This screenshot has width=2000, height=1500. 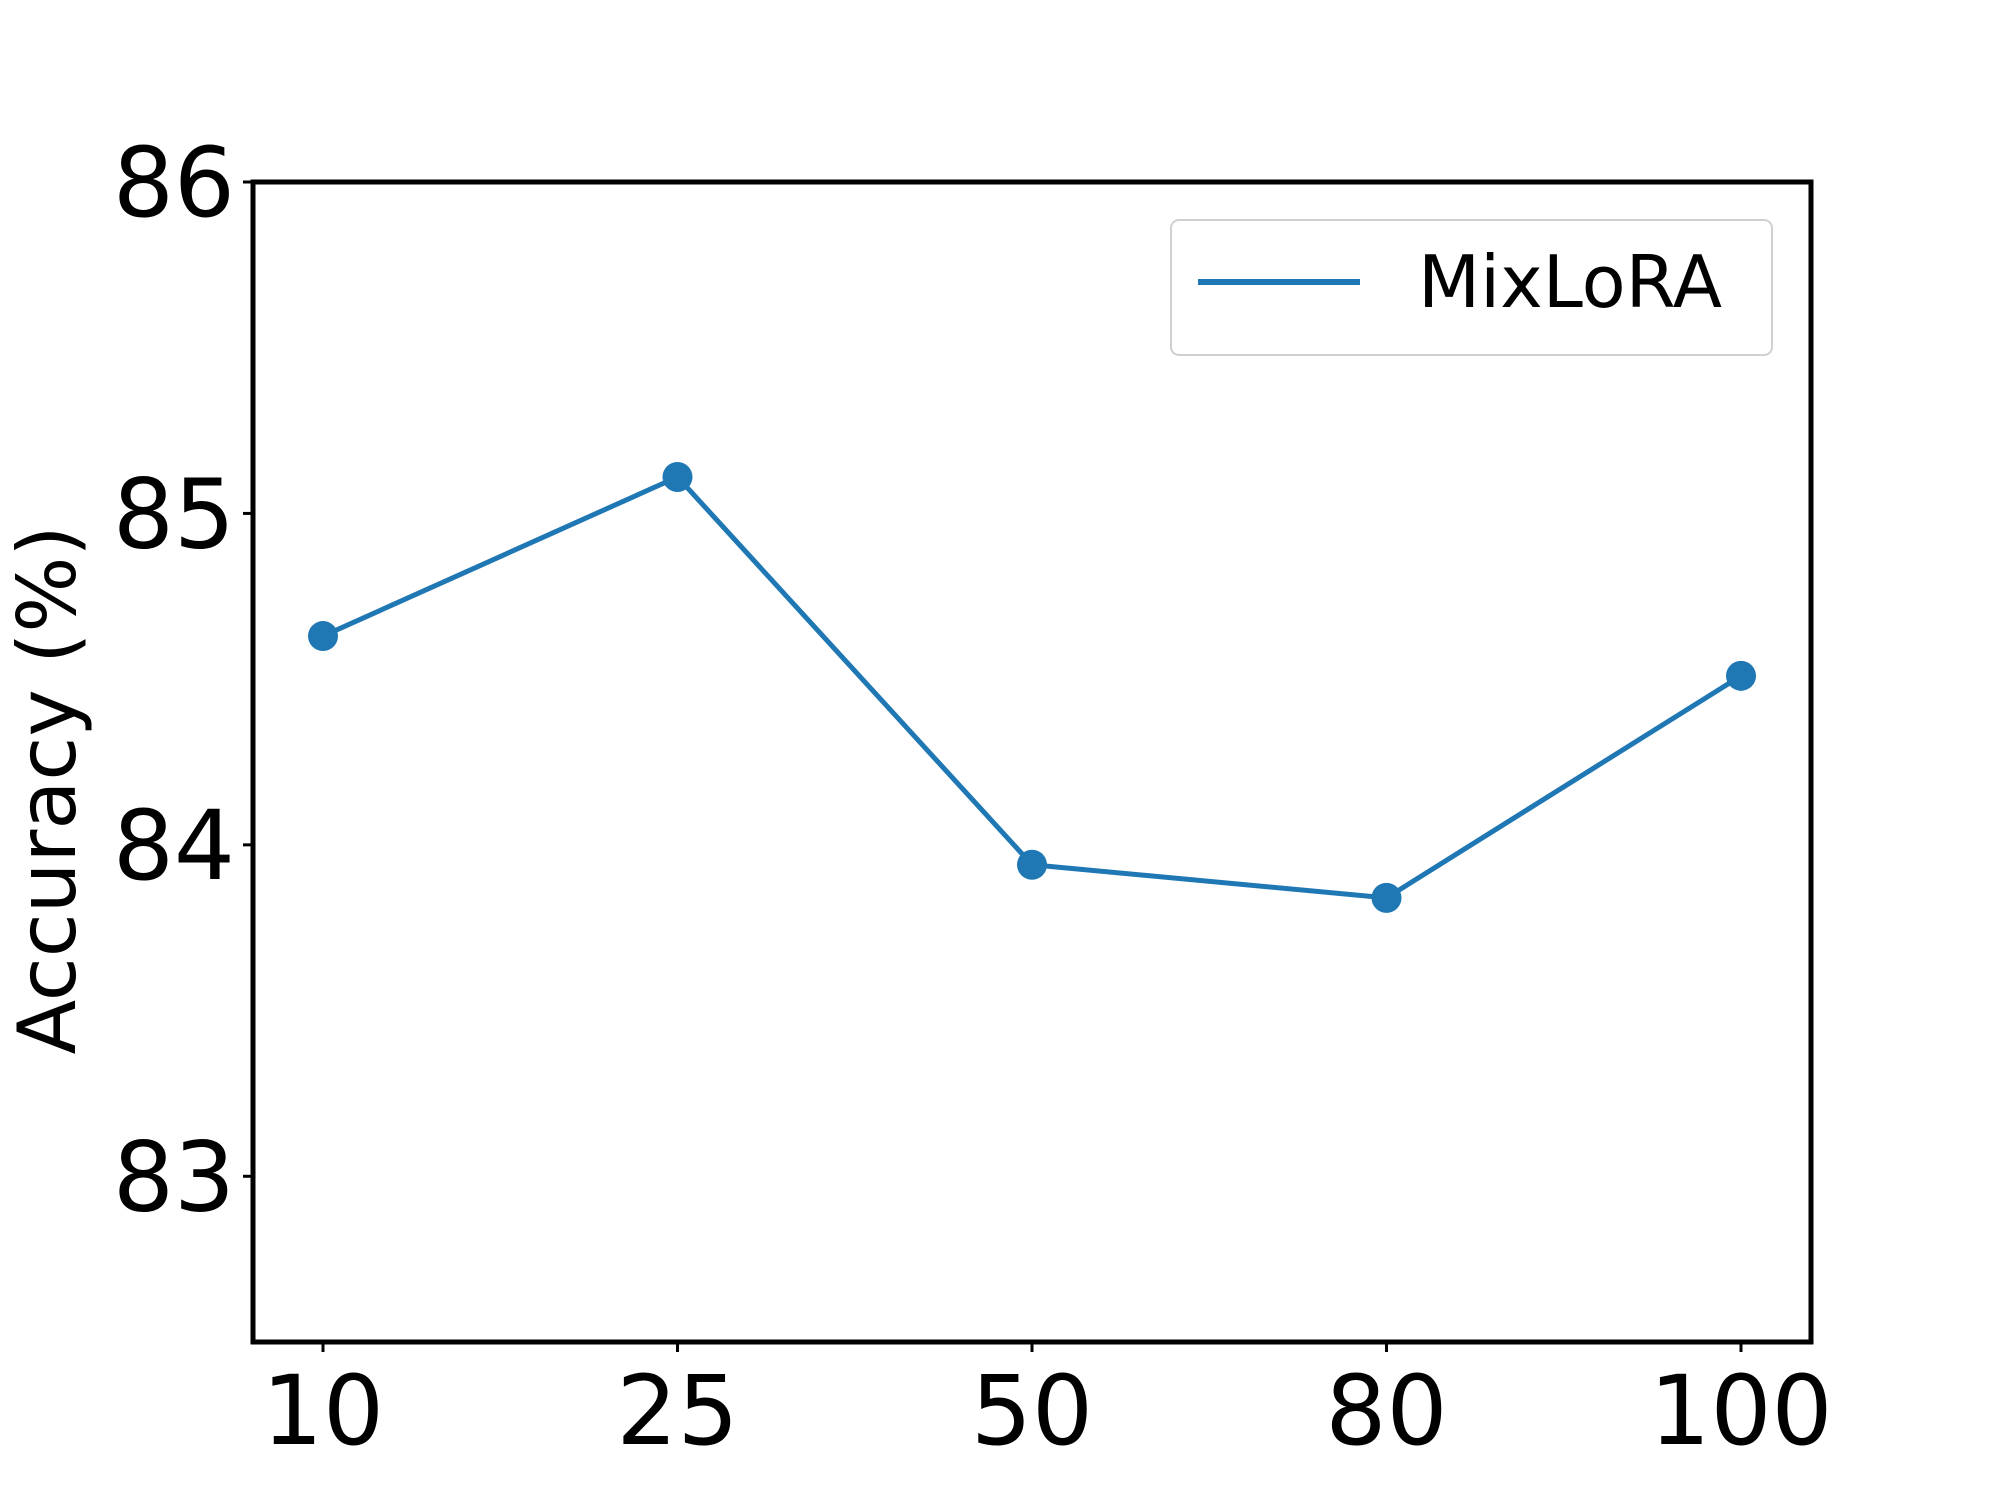 What do you see at coordinates (1386, 1411) in the screenshot?
I see `x-tick-label: 80` at bounding box center [1386, 1411].